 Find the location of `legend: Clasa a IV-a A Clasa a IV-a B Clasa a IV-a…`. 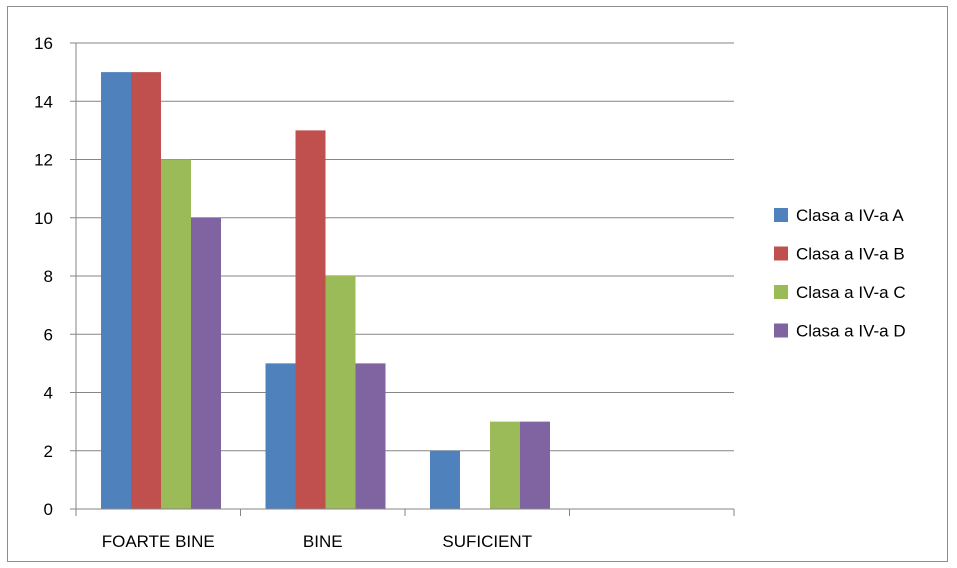

legend: Clasa a IV-a A Clasa a IV-a B Clasa a IV-a… is located at coordinates (840, 273).